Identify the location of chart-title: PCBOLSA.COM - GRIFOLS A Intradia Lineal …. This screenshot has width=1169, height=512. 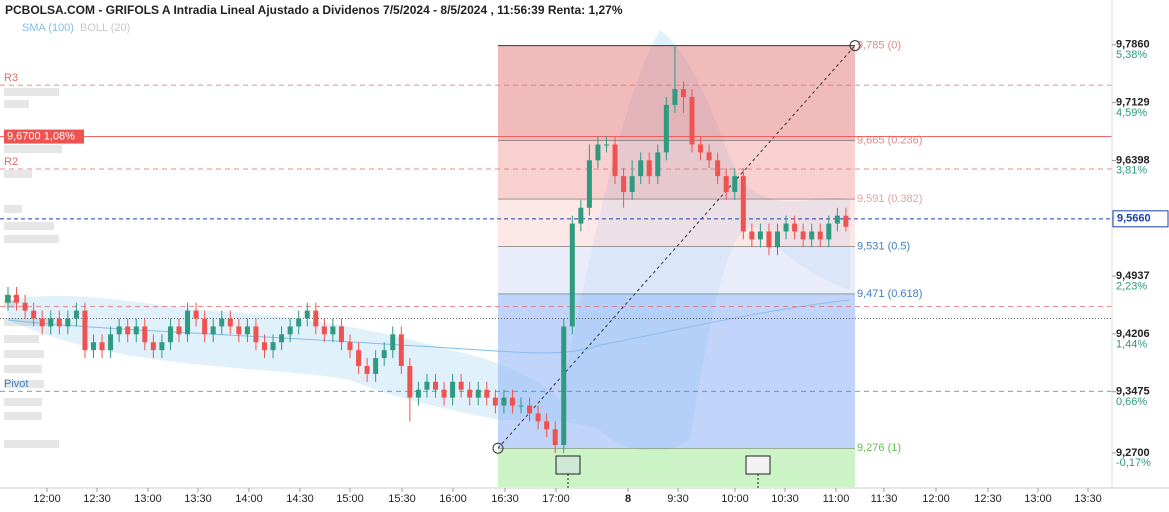
(314, 10).